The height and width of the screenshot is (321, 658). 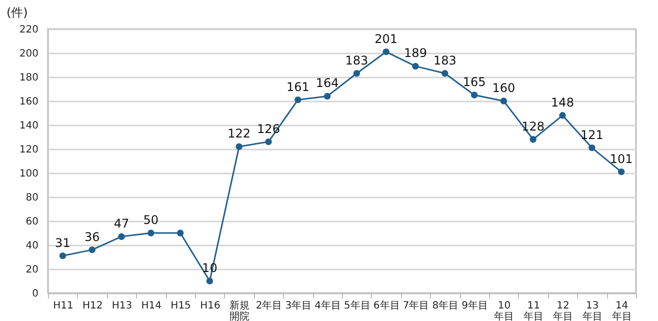 What do you see at coordinates (474, 82) in the screenshot?
I see `data-label: 165` at bounding box center [474, 82].